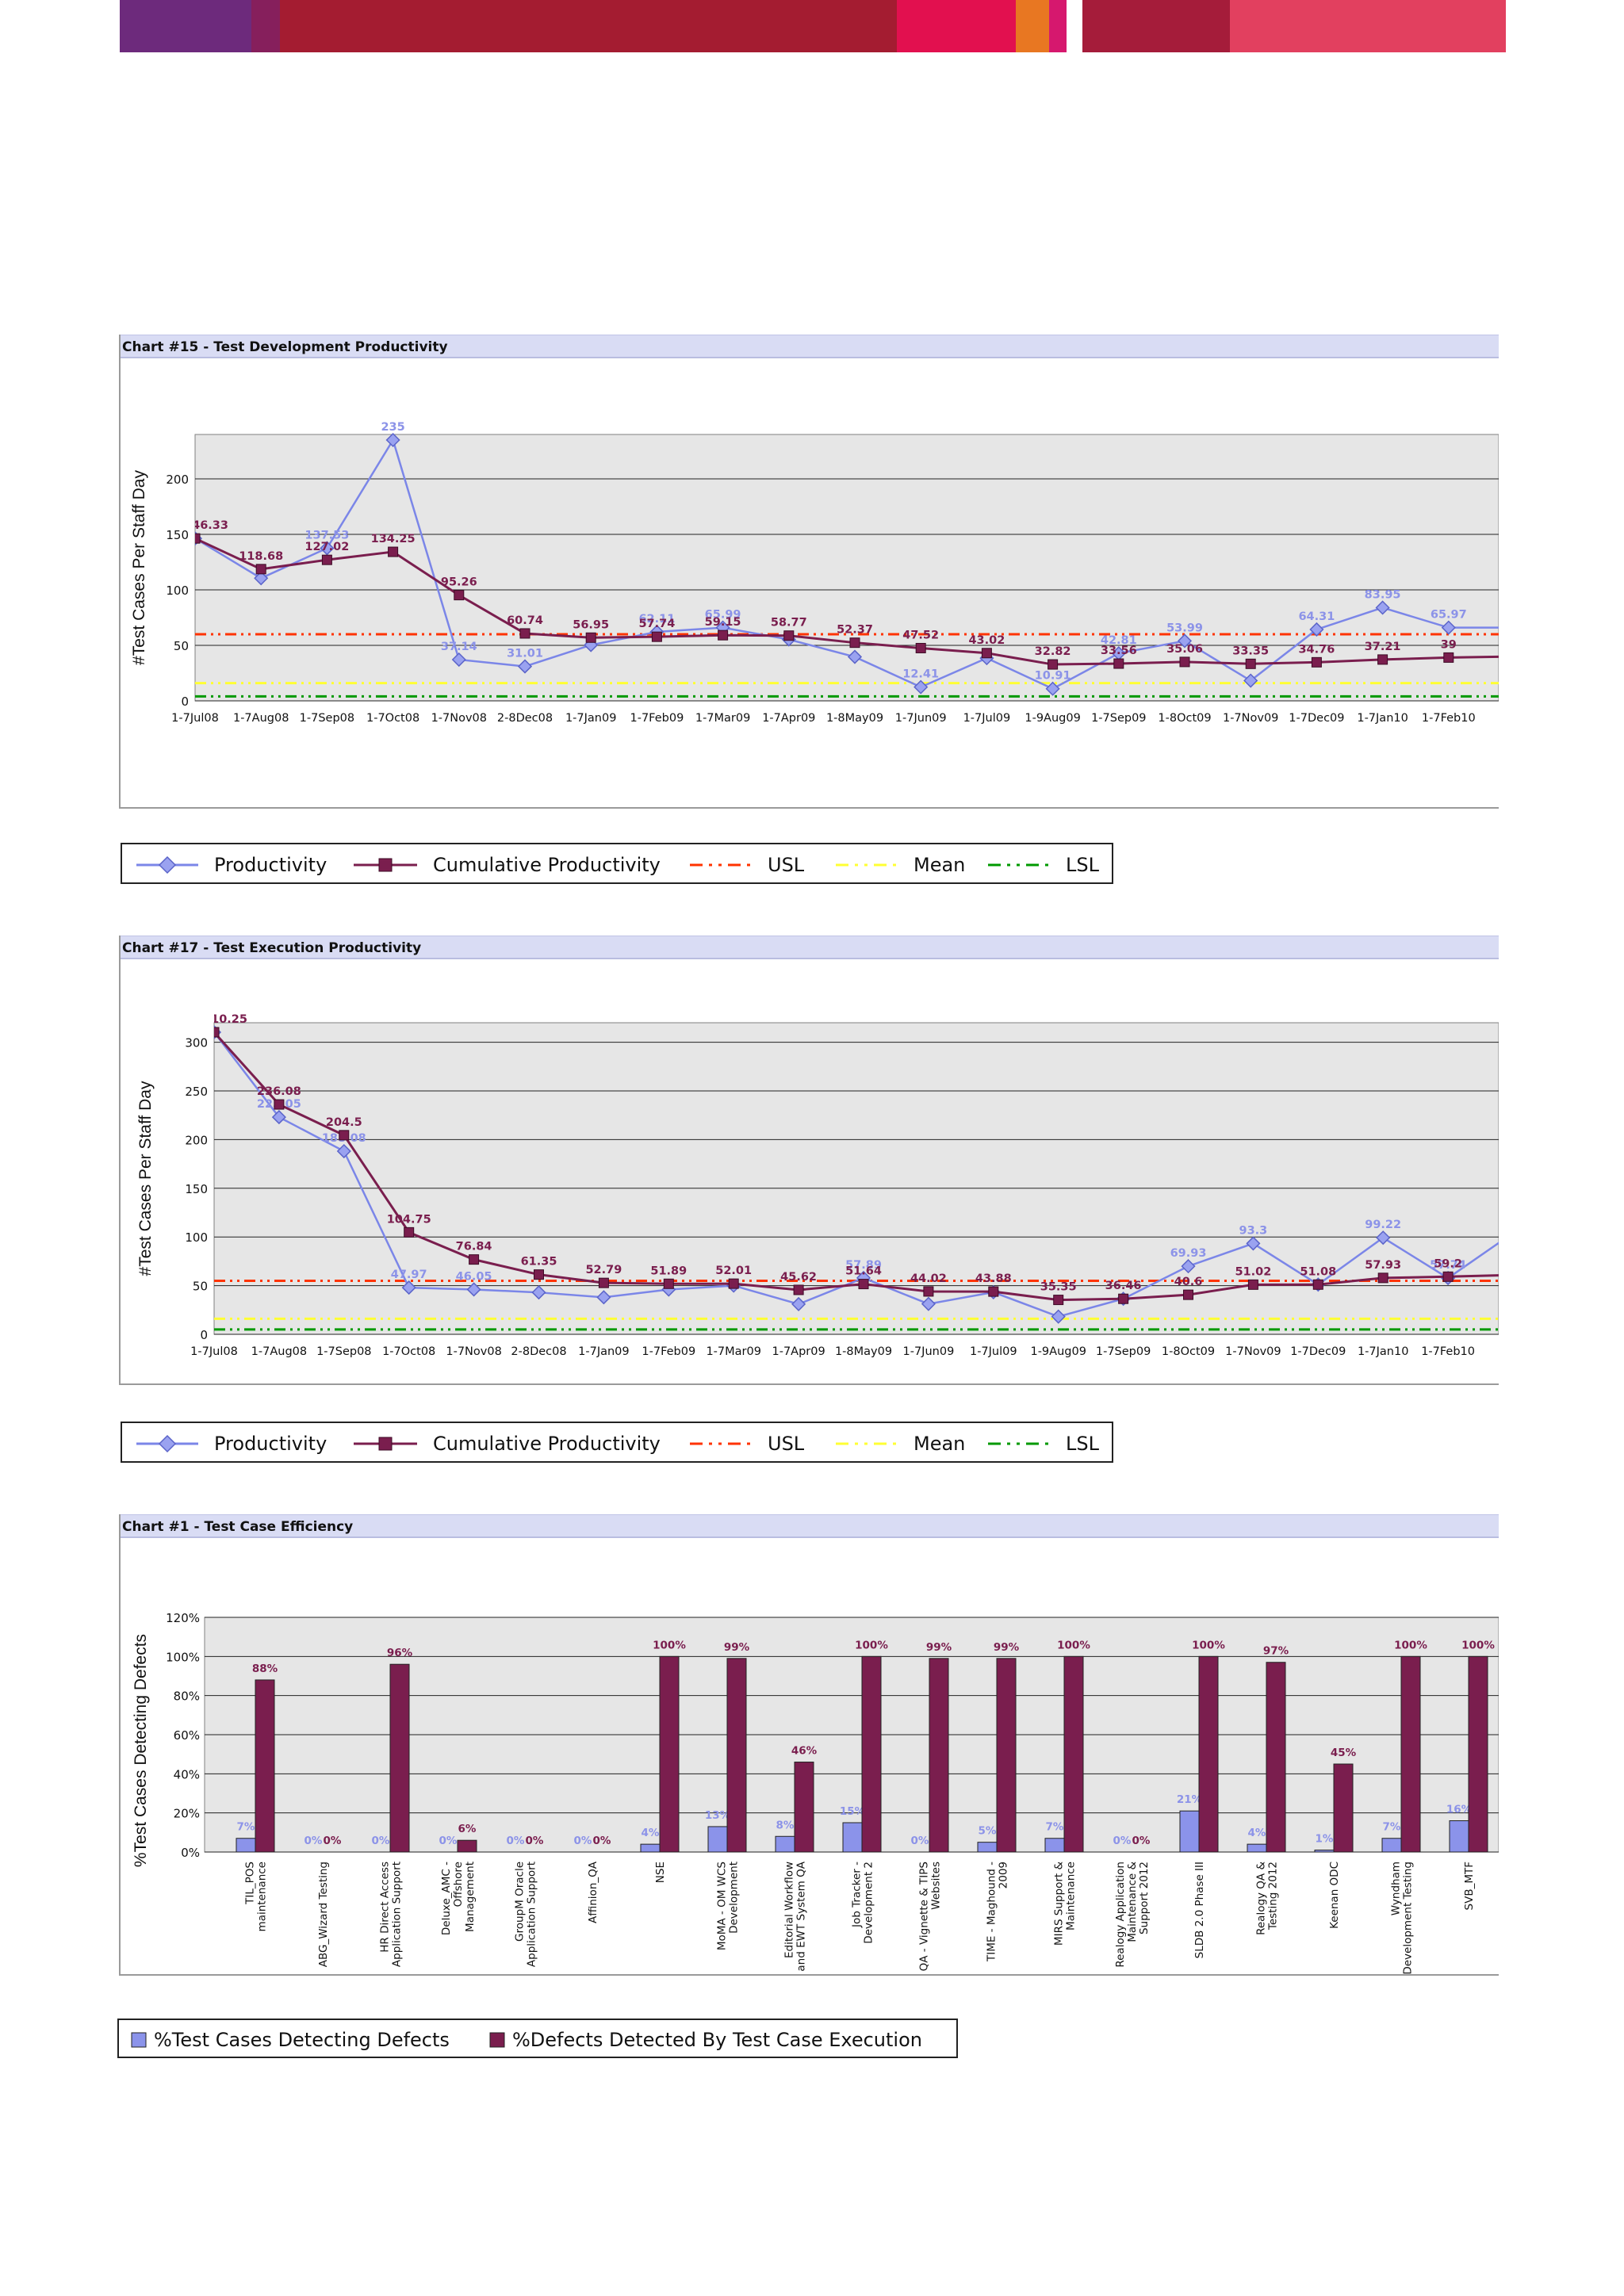  I want to click on data-label: 204.5, so click(344, 1123).